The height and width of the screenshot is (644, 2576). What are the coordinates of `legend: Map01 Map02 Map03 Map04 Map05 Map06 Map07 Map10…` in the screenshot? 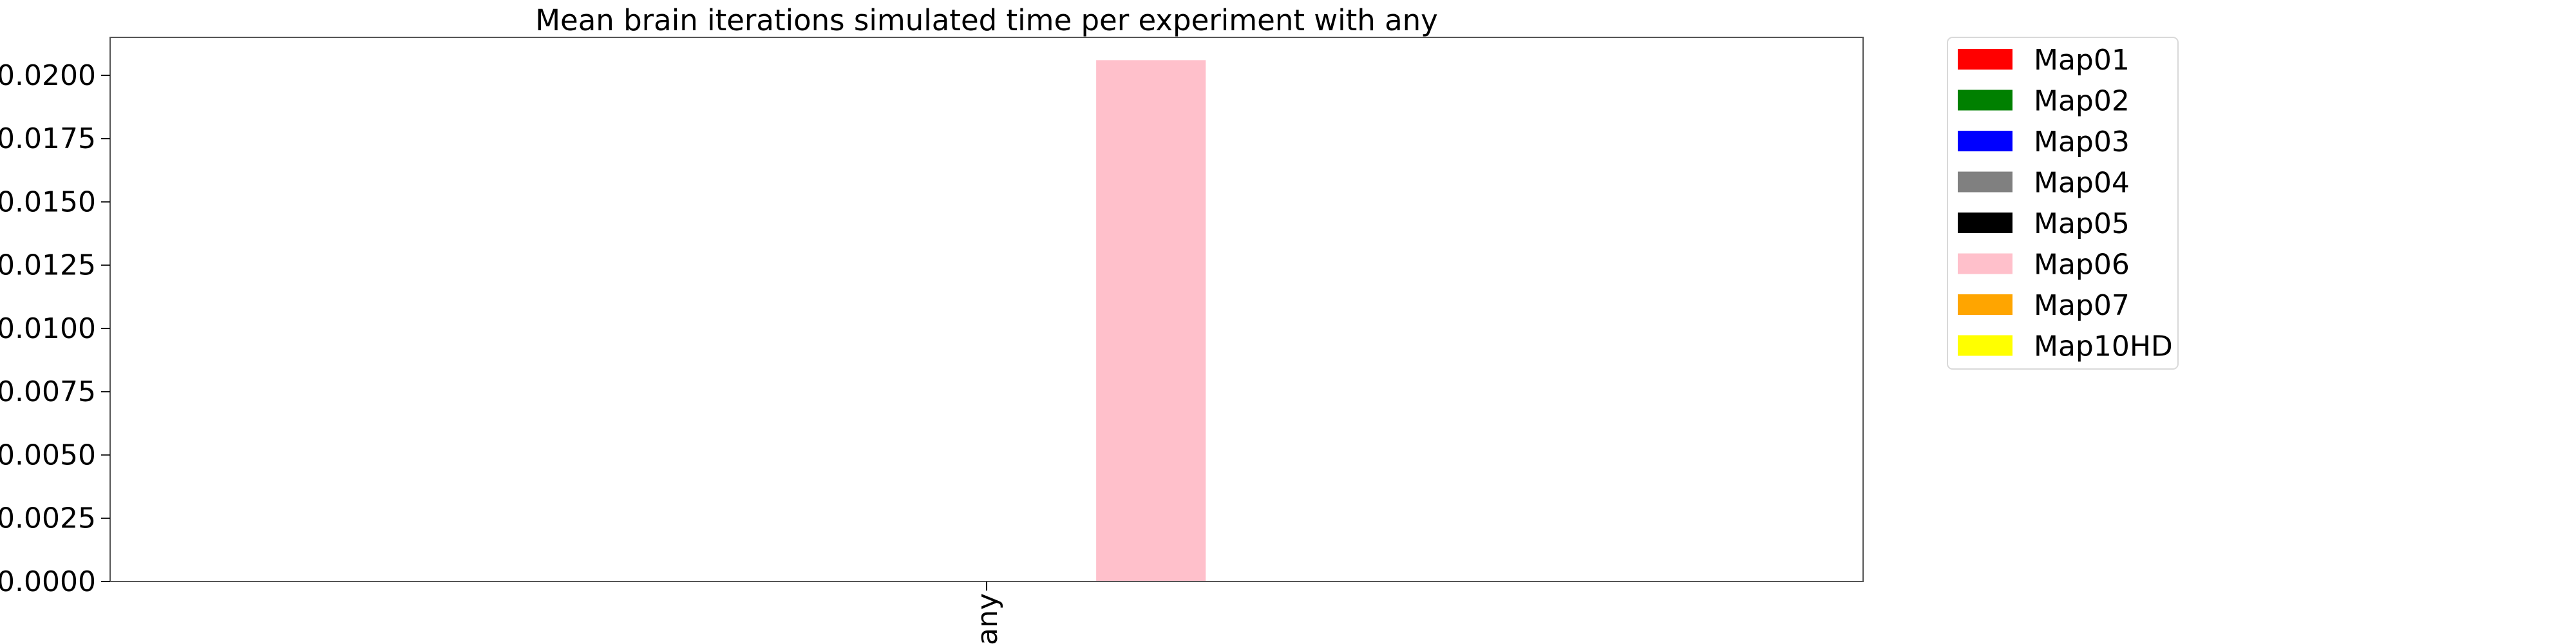 It's located at (2063, 203).